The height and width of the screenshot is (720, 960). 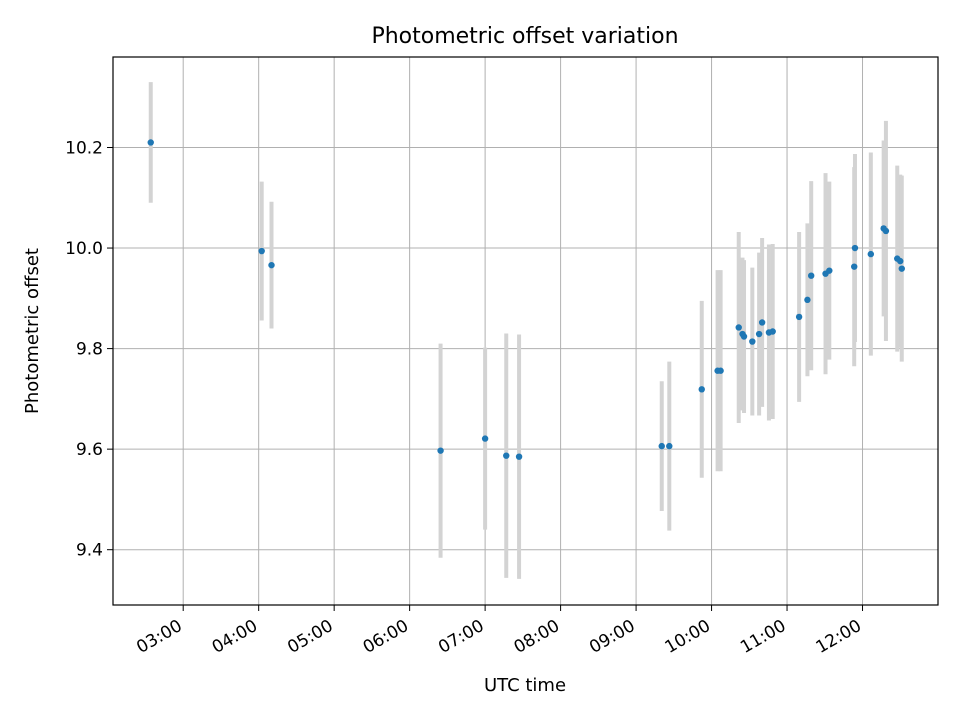 I want to click on x-tick-label: 09:00, so click(x=612, y=637).